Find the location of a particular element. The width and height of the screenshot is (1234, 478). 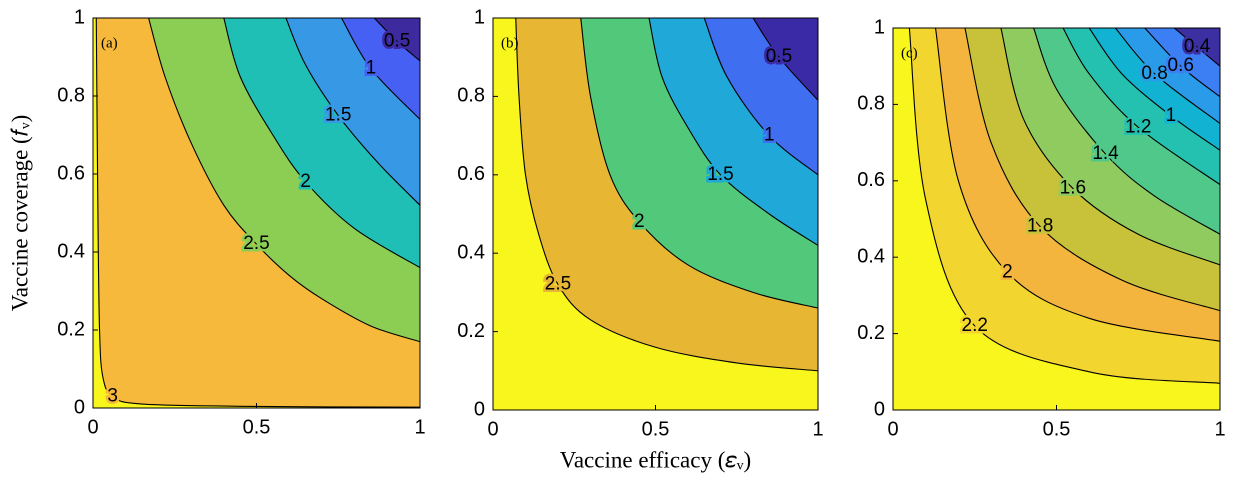

x-axis-label: Vaccine efficacy (𝜀ᵥ) is located at coordinates (655, 459).